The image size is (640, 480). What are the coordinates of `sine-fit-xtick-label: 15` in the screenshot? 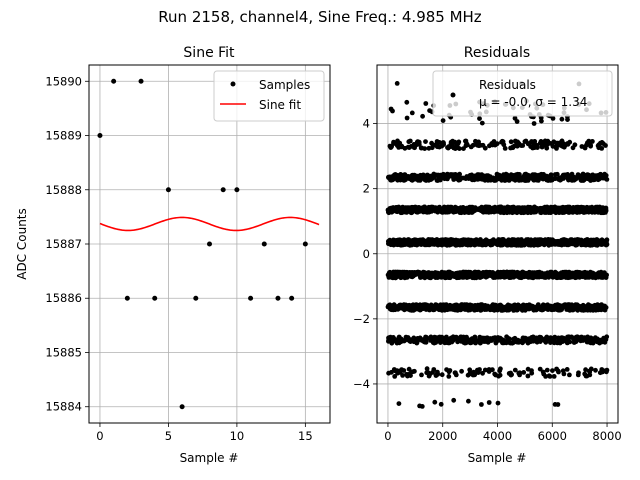 It's located at (305, 436).